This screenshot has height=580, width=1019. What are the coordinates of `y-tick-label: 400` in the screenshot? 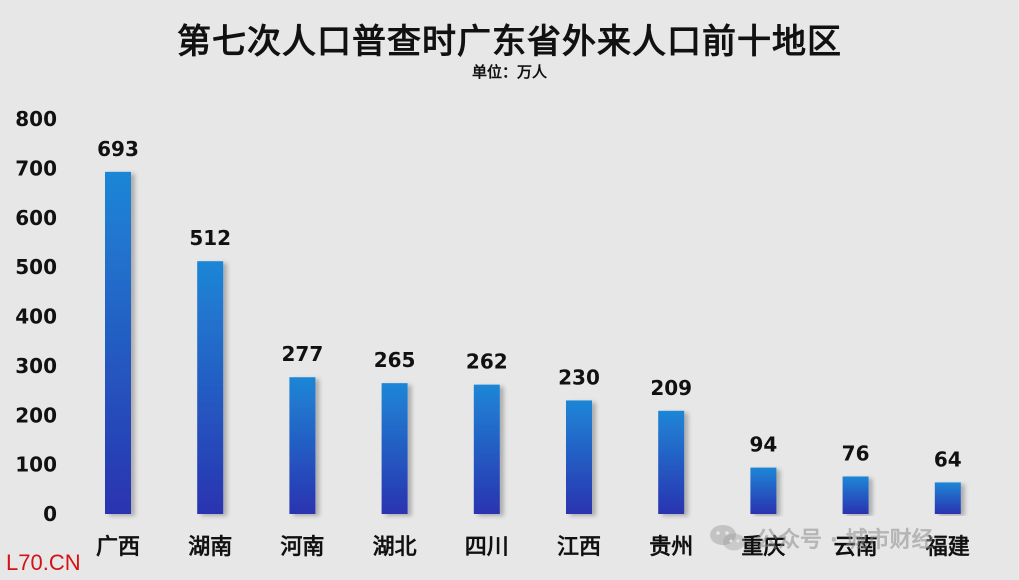 It's located at (36, 317).